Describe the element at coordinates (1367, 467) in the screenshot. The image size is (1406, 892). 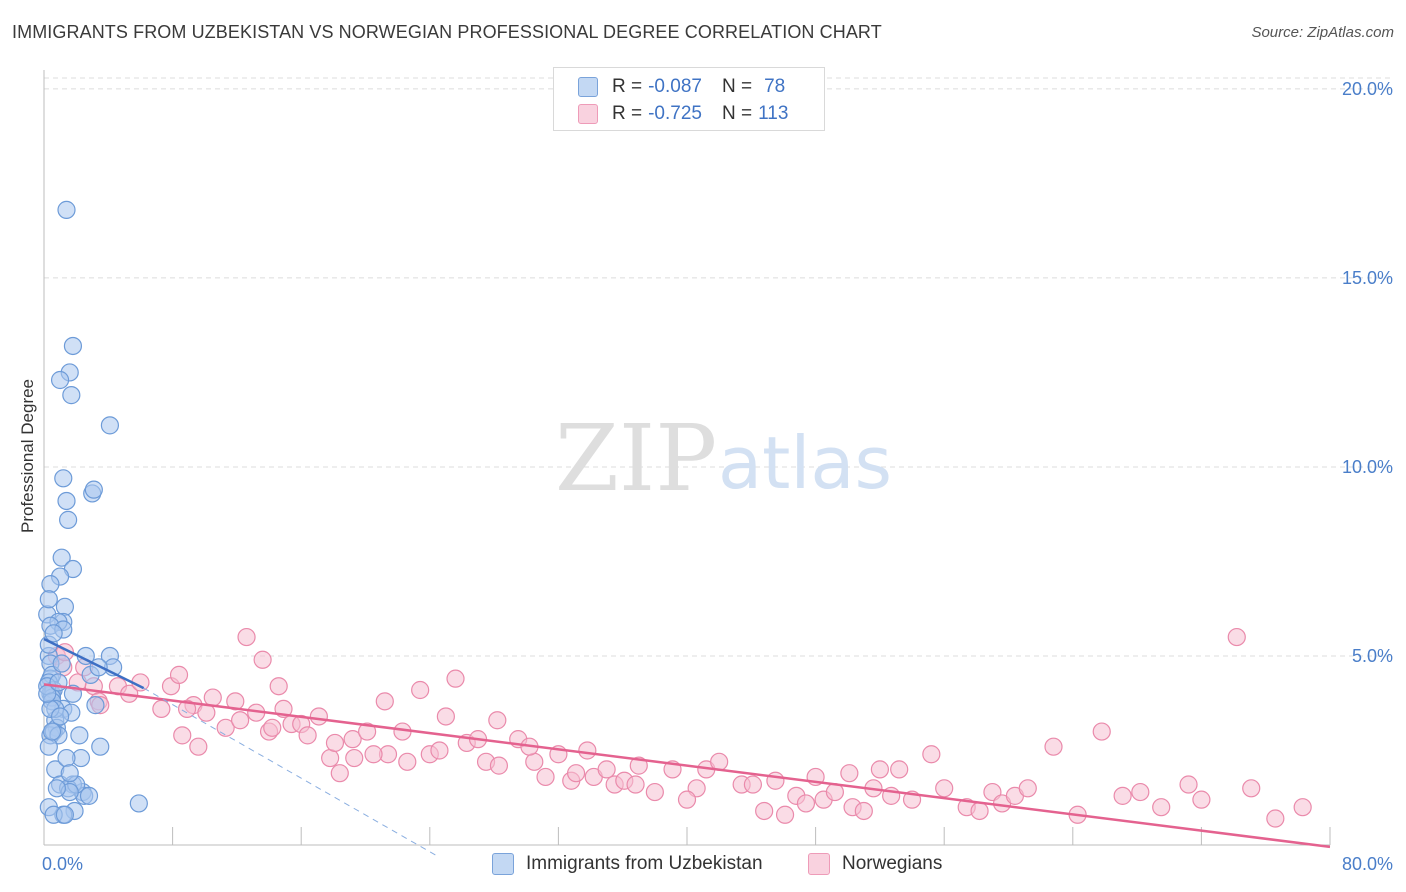
I see `y-tick-label: 10.0%` at that location.